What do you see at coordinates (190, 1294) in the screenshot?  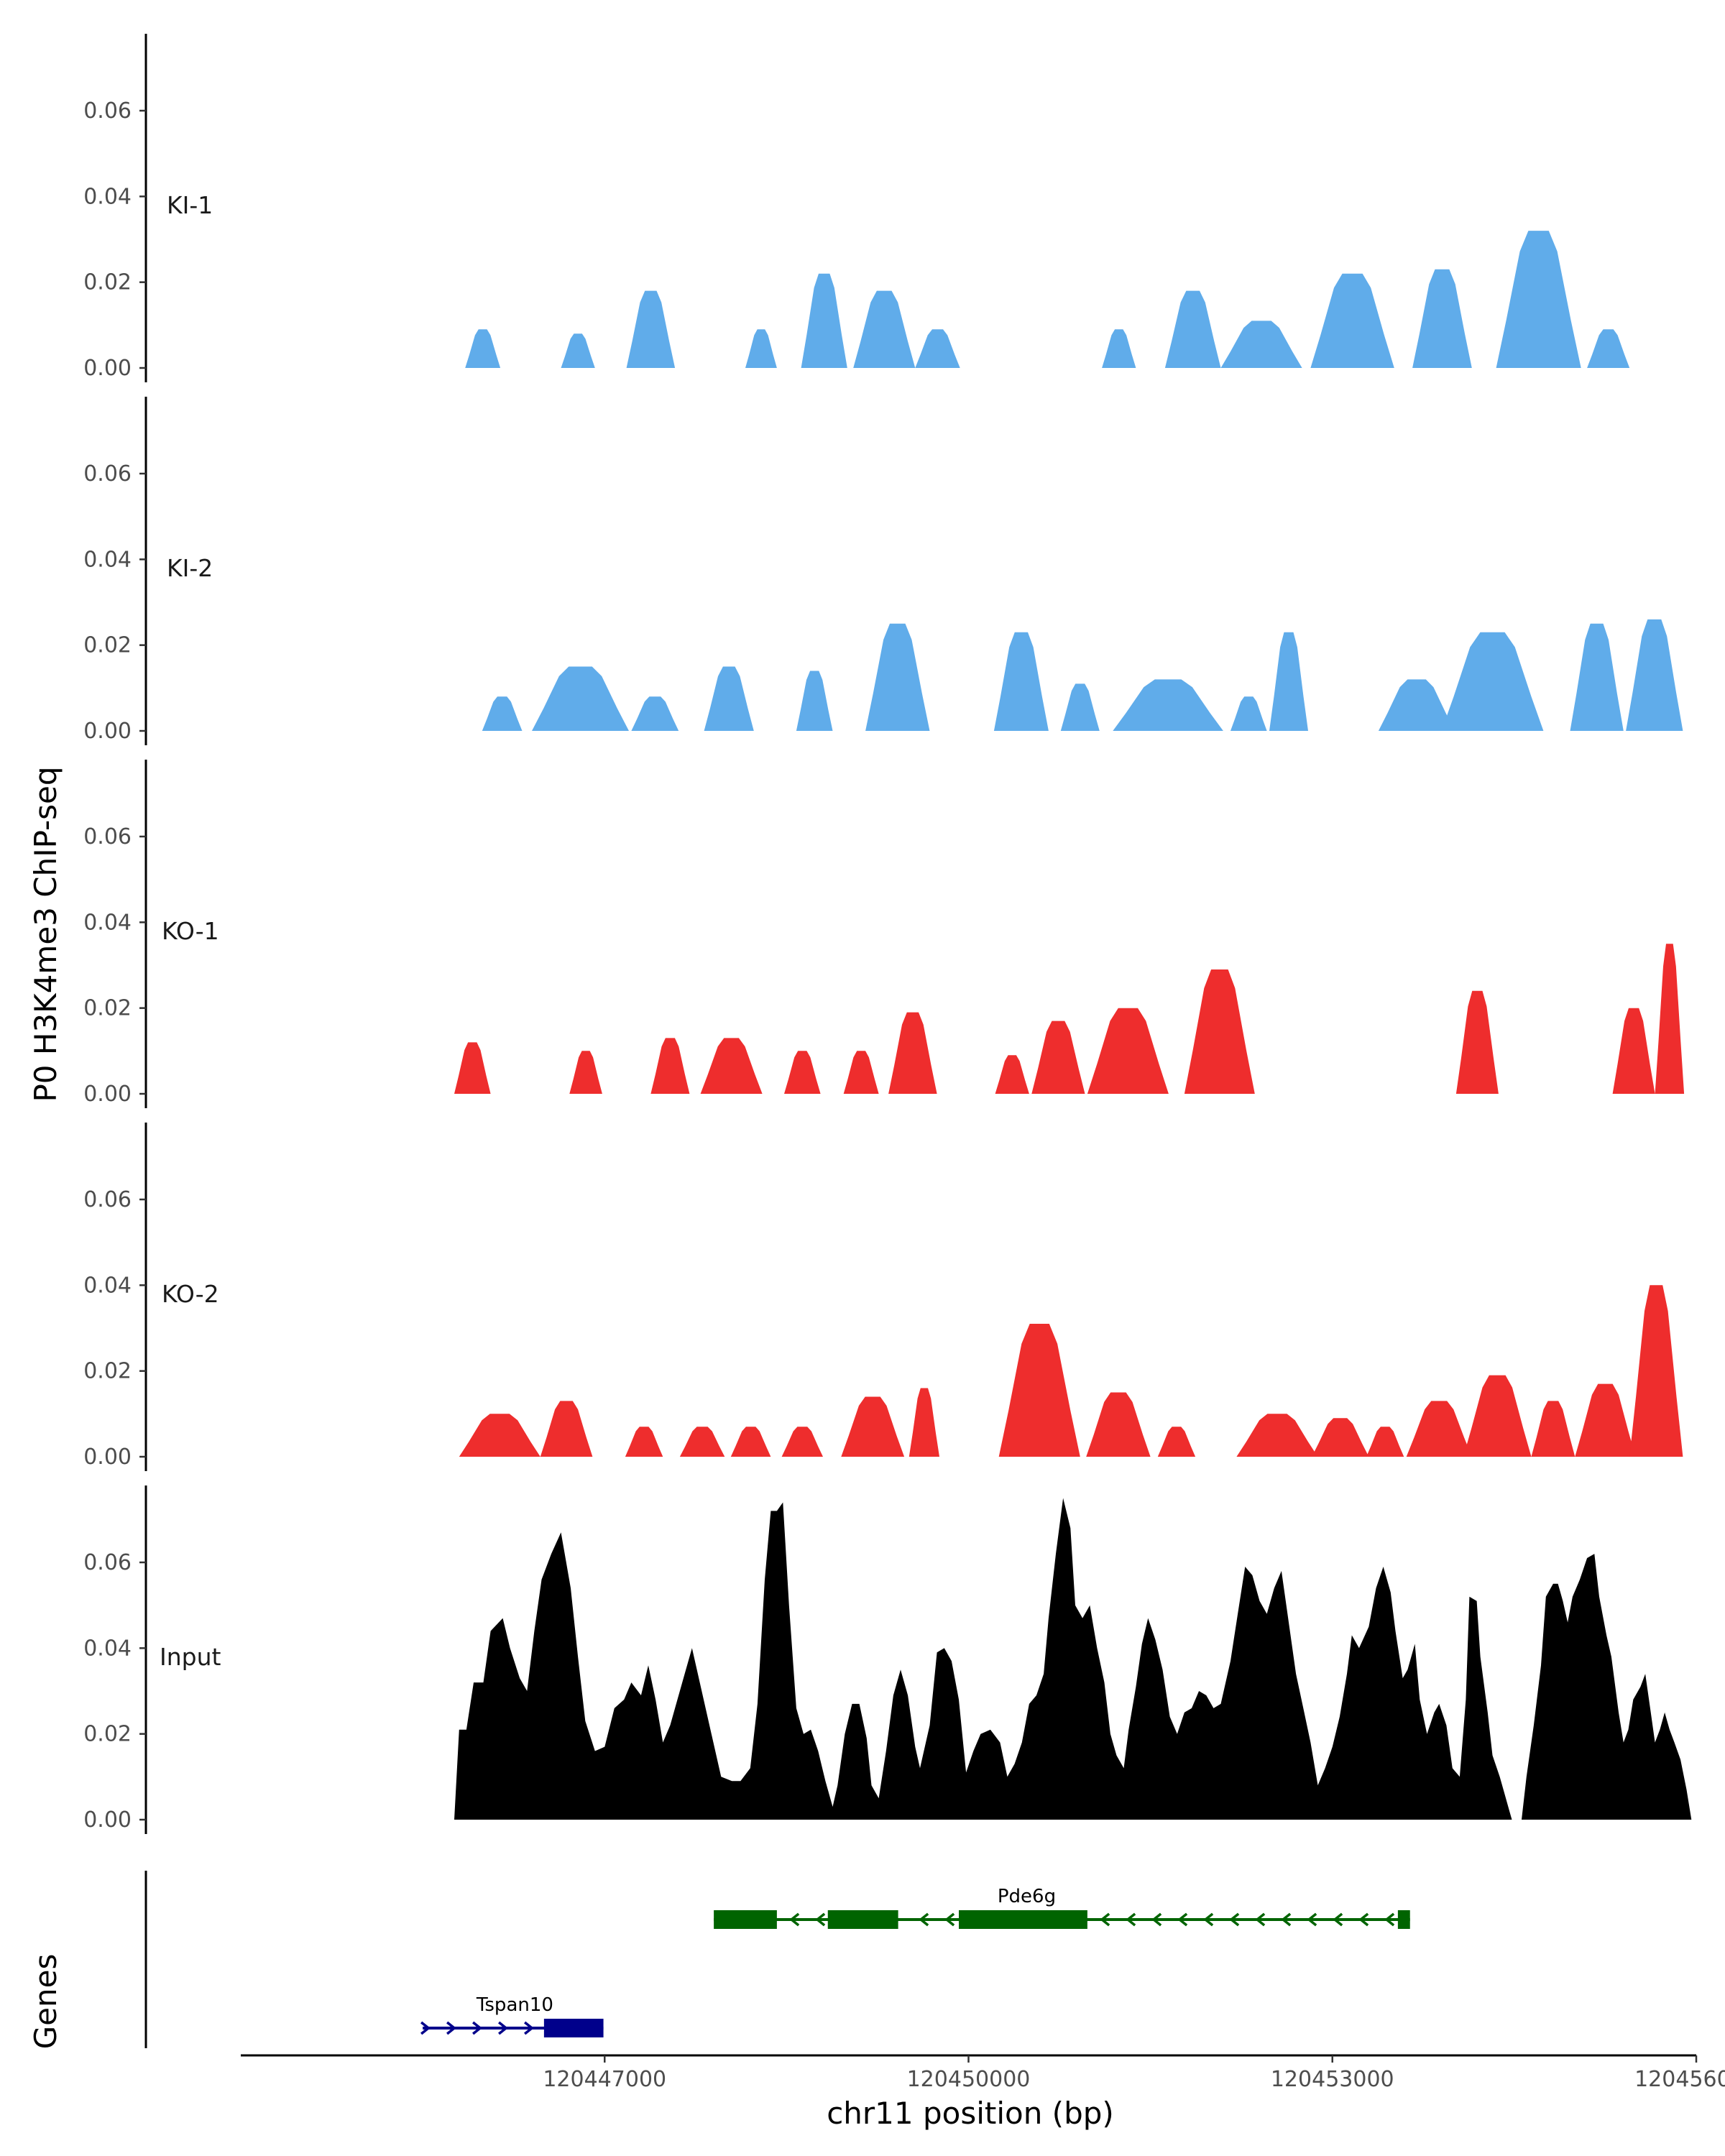 I see `track-label-ko-2: KO-2` at bounding box center [190, 1294].